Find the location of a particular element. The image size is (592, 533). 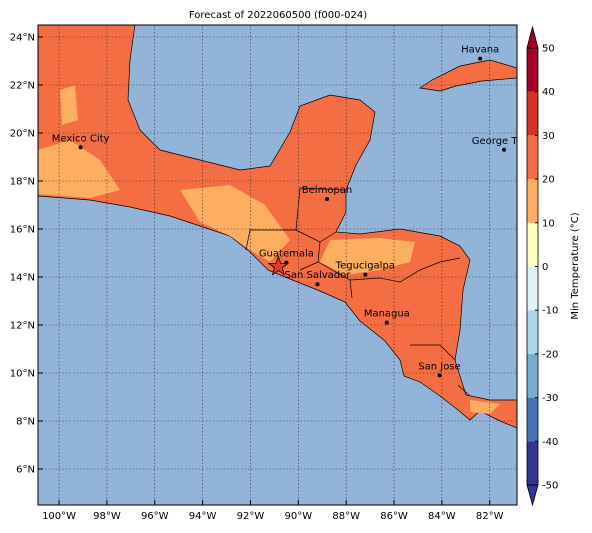

y-tick-label: 20°N is located at coordinates (22, 134).